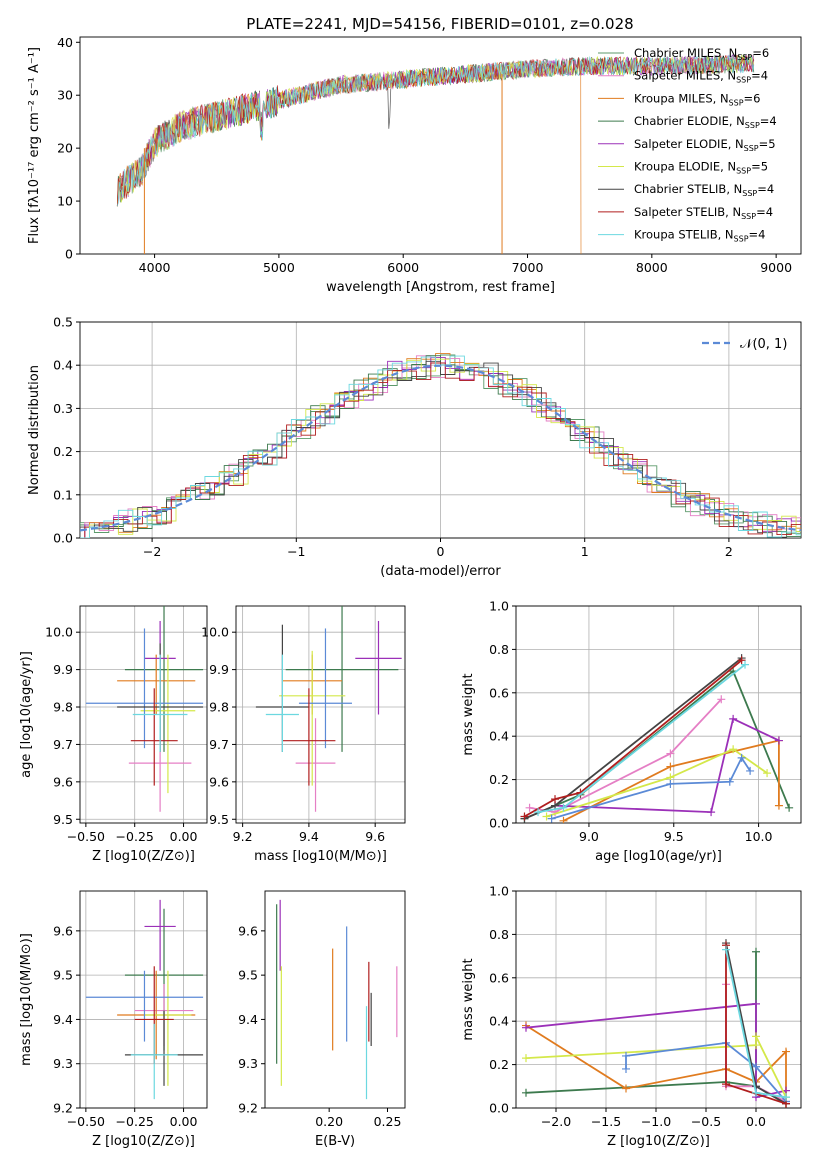 The height and width of the screenshot is (1170, 819). I want to click on y-axis-label: Flux [fλ10⁻¹⁷ erg cm⁻² s⁻¹ A⁻¹], so click(34, 145).